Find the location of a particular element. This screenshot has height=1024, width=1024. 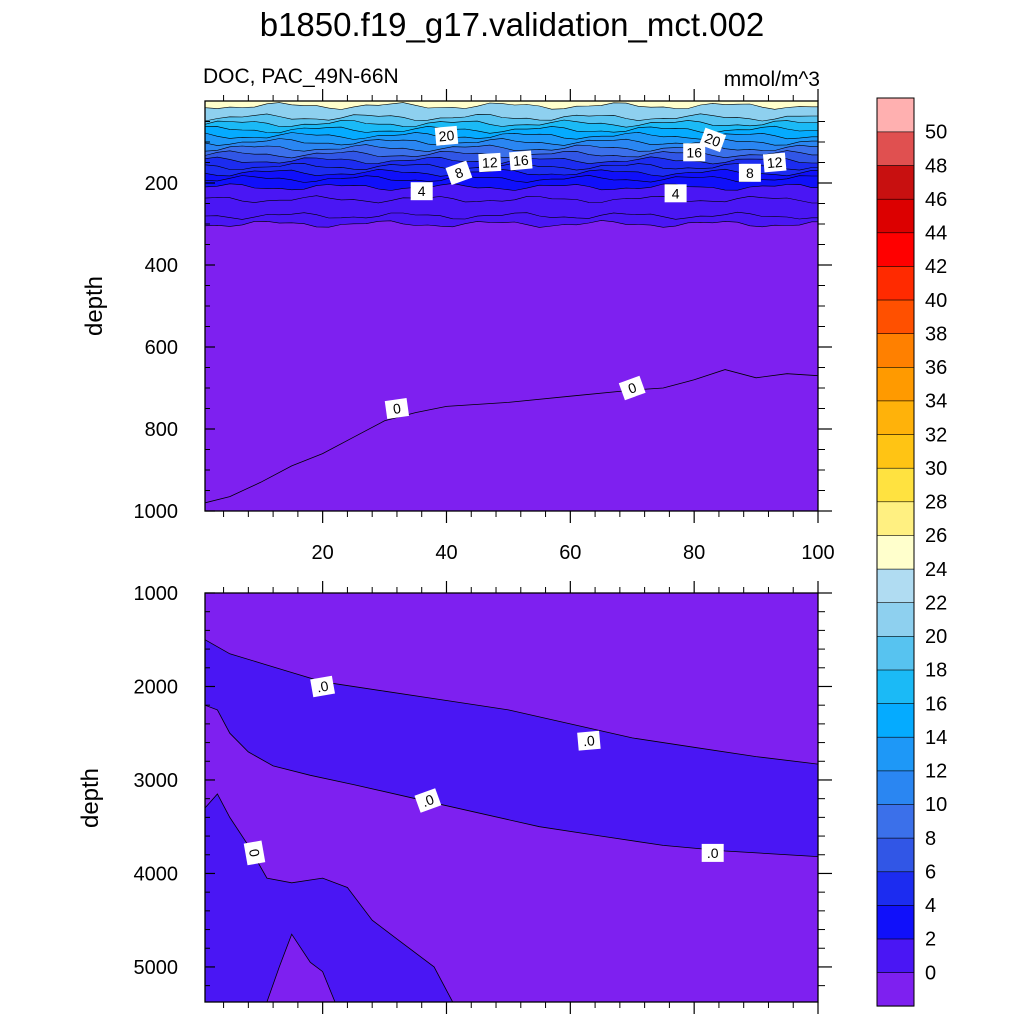

top-y-axis-label: depth is located at coordinates (94, 306).